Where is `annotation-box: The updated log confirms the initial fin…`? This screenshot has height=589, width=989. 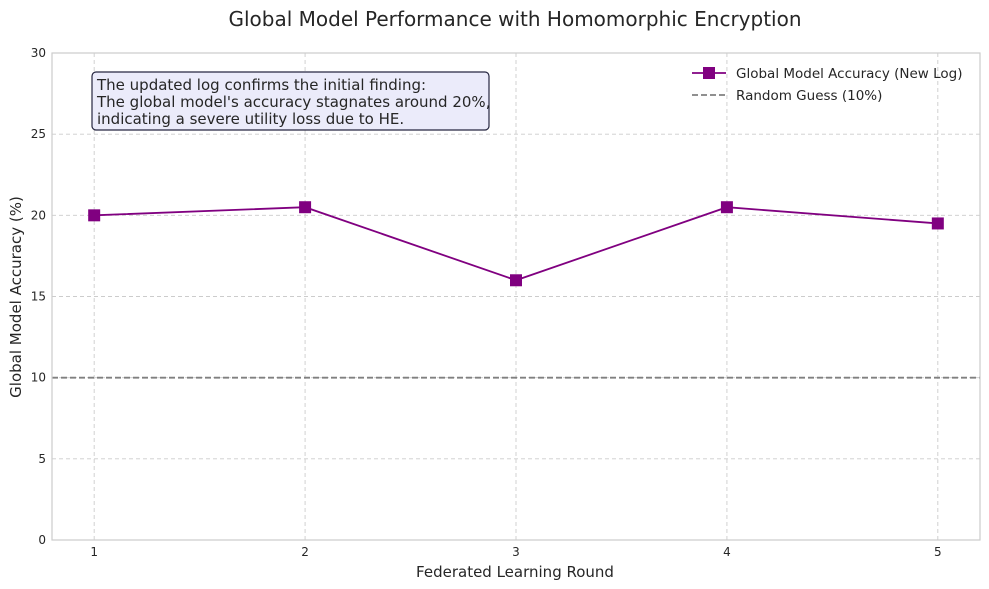 annotation-box: The updated log confirms the initial fin… is located at coordinates (290, 101).